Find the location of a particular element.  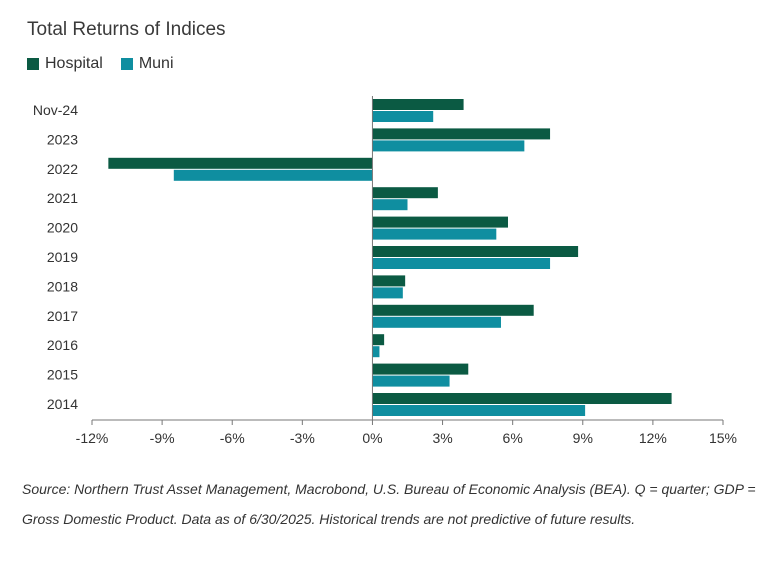

bar-hospital-2019 is located at coordinates (475, 251).